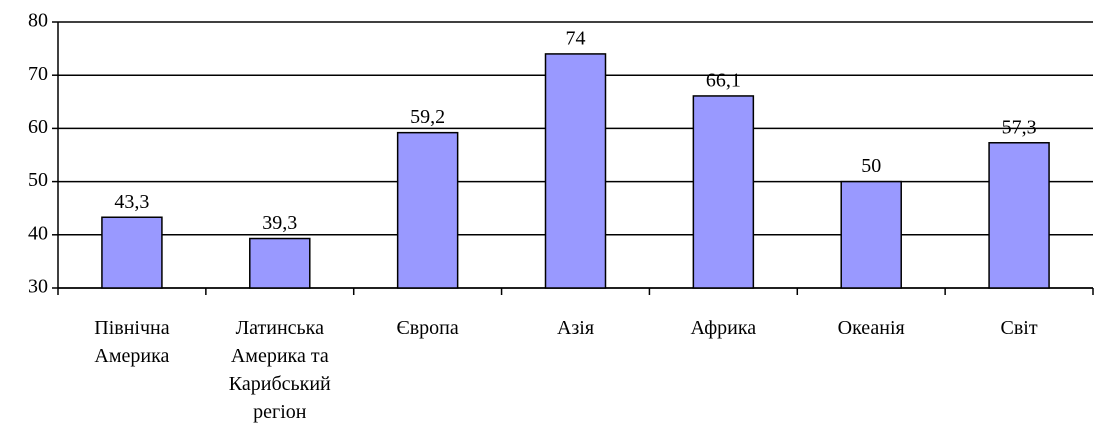 The width and height of the screenshot is (1108, 443). What do you see at coordinates (38, 21) in the screenshot?
I see `y-tick-label: 80` at bounding box center [38, 21].